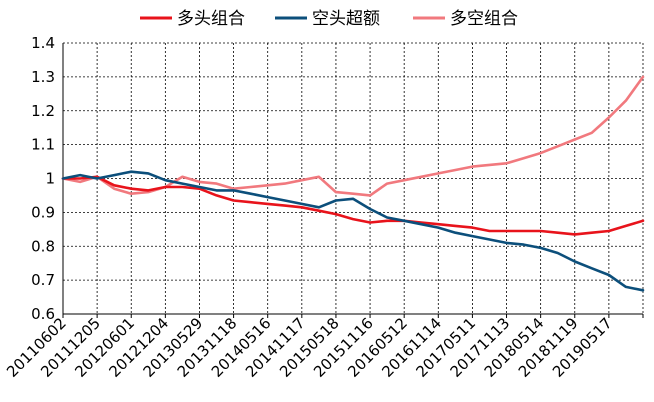  I want to click on y-tick-label: 0.7, so click(43, 280).